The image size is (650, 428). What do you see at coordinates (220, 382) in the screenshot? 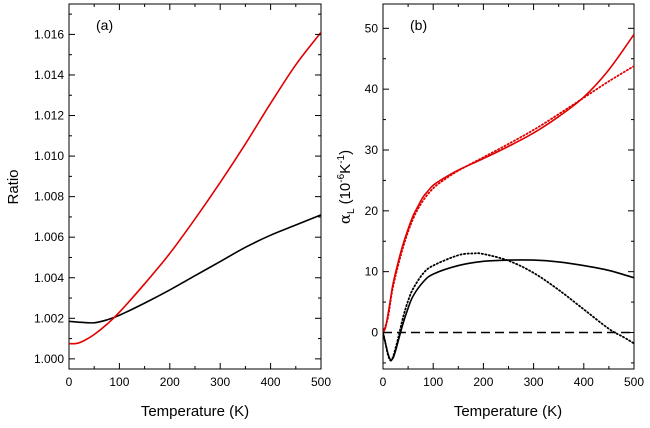
I see `panel-a-x-tick-label: 300` at bounding box center [220, 382].